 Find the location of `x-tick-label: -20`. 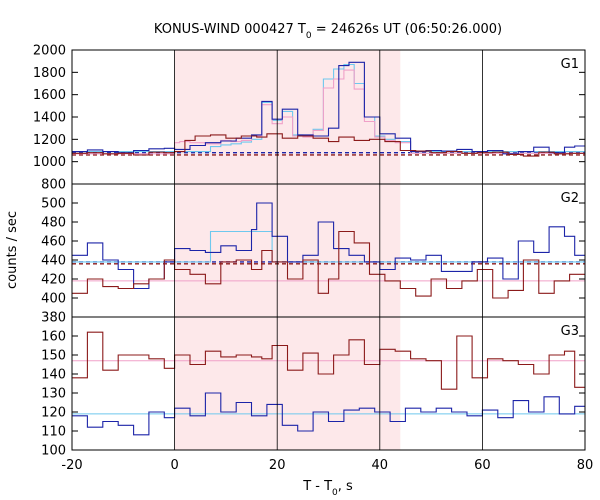

x-tick-label: -20 is located at coordinates (71, 465).